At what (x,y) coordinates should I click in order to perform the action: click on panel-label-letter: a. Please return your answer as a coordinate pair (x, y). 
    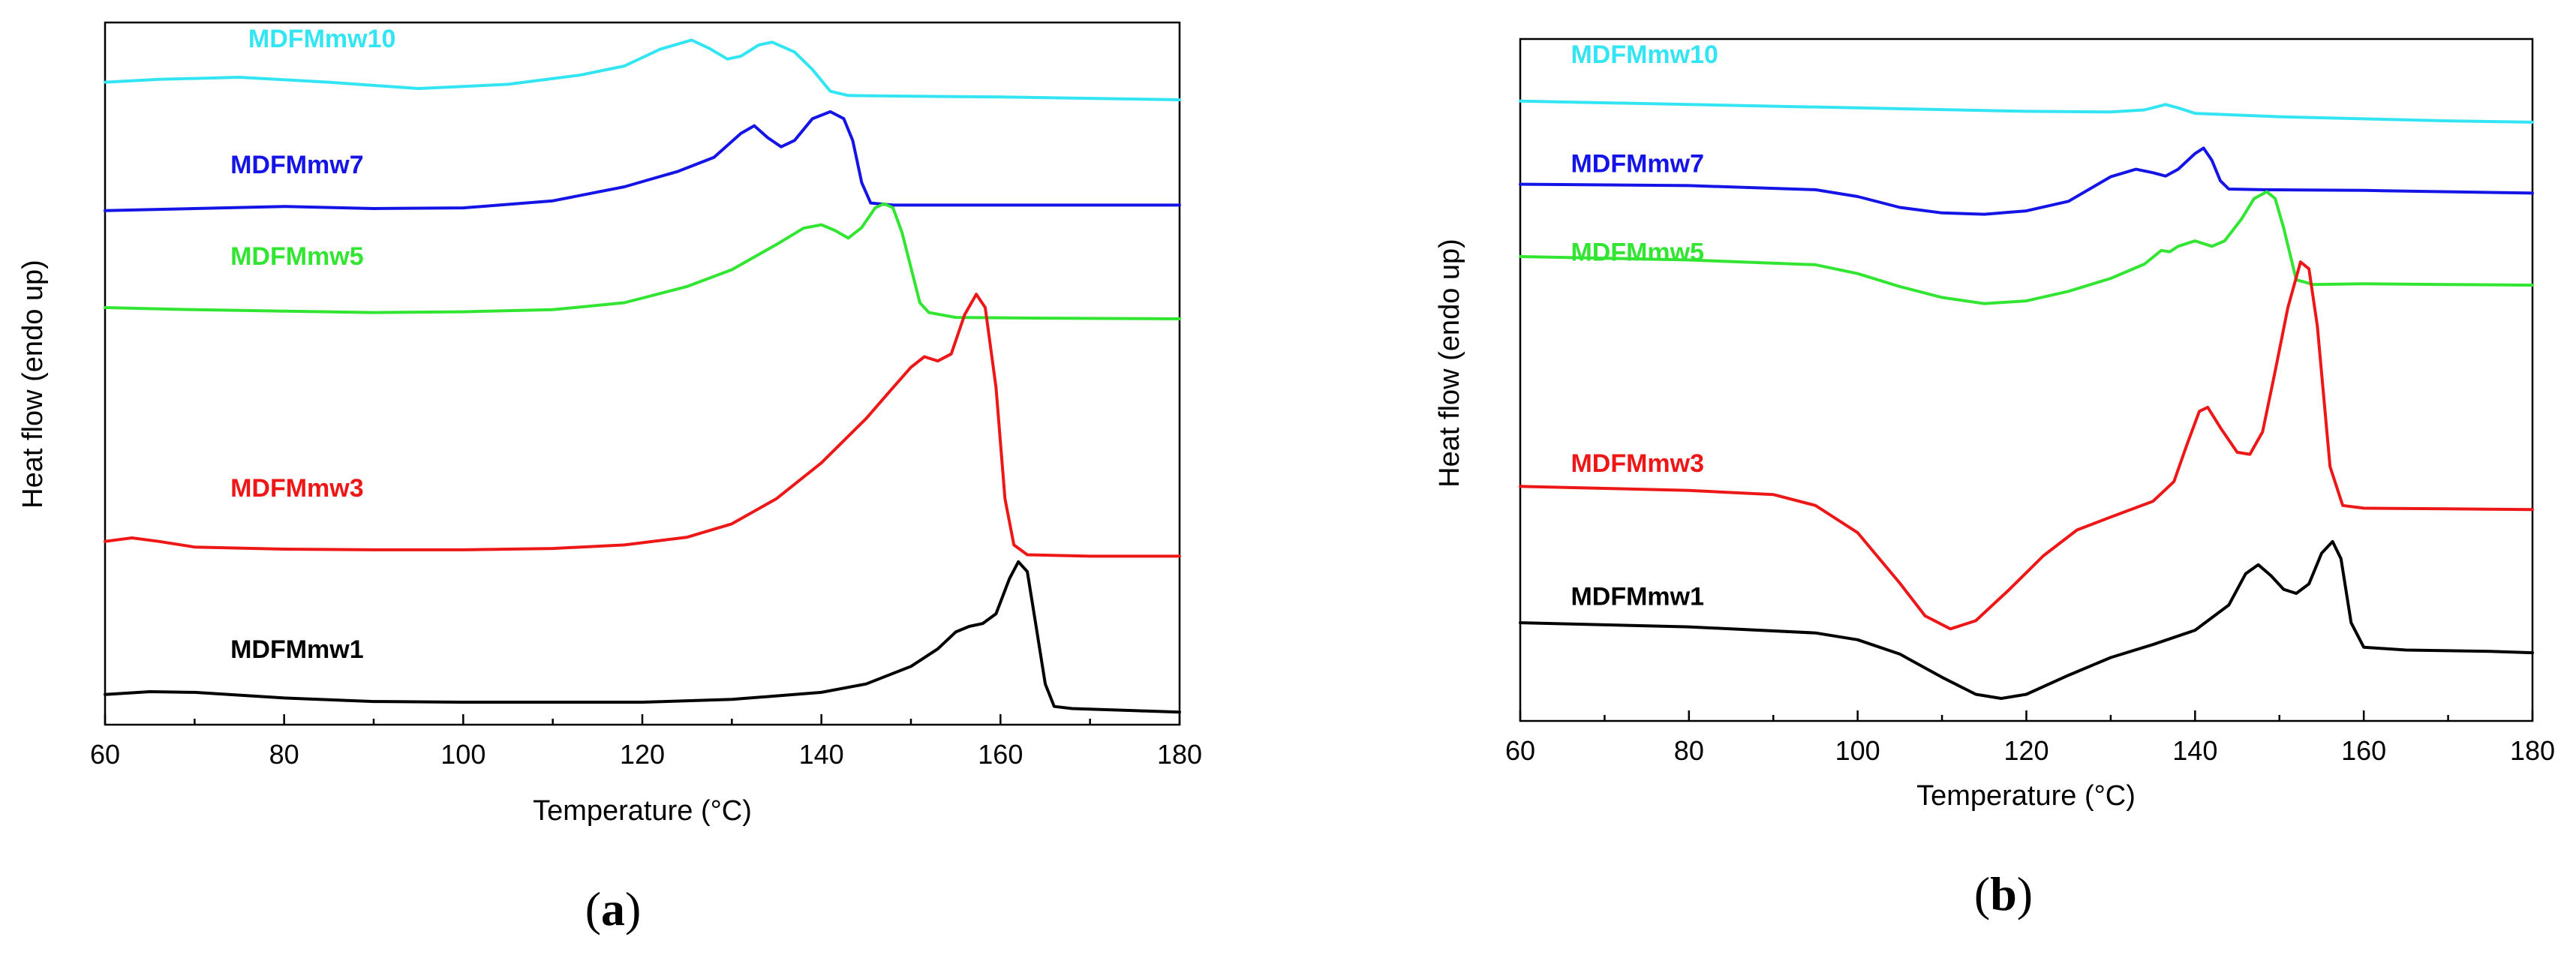
    Looking at the image, I should click on (613, 909).